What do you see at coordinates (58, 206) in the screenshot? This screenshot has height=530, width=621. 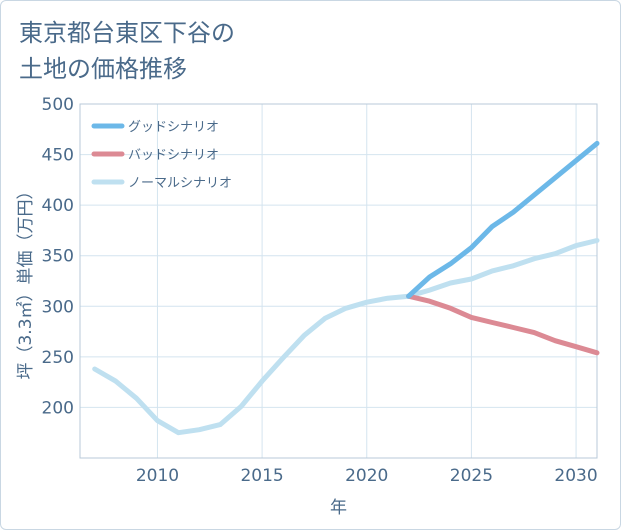 I see `y-tick-label: 400` at bounding box center [58, 206].